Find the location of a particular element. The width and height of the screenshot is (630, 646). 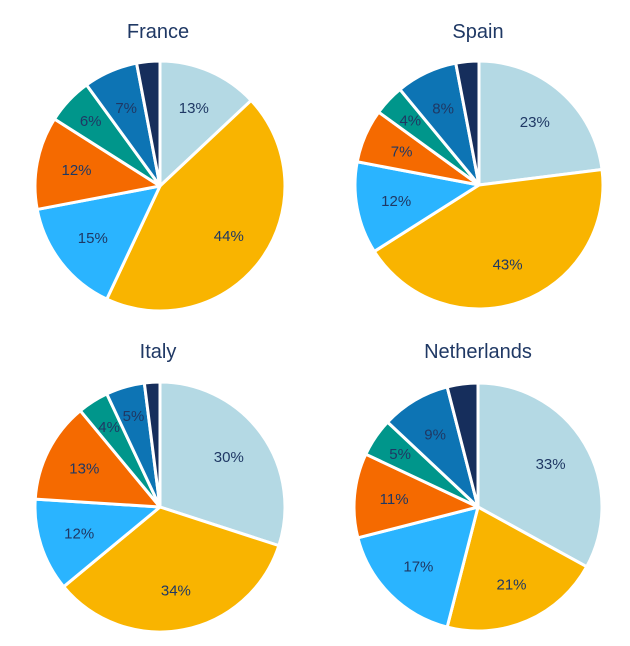

pie-slice-label-italy-0: 30% is located at coordinates (229, 457).